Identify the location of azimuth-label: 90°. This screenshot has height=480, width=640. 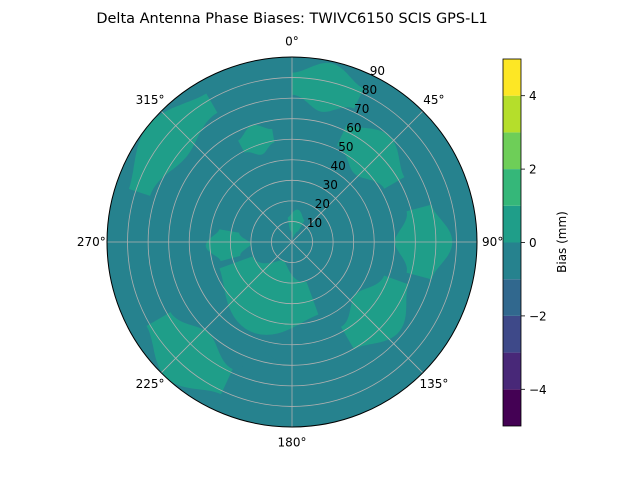
(492, 242).